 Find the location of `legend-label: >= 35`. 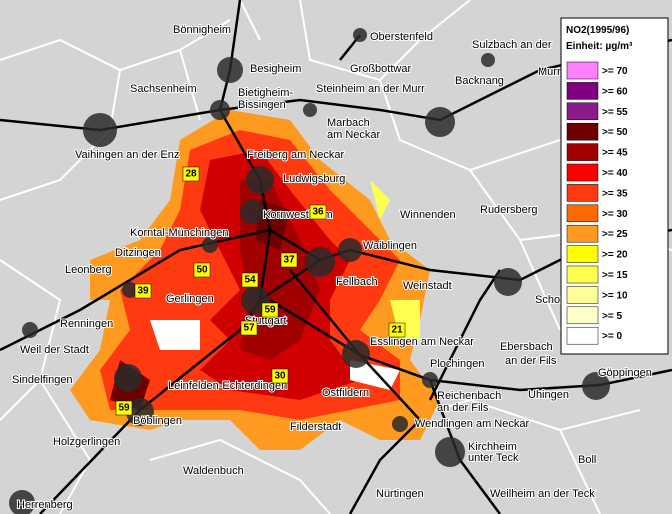

legend-label: >= 35 is located at coordinates (615, 193).